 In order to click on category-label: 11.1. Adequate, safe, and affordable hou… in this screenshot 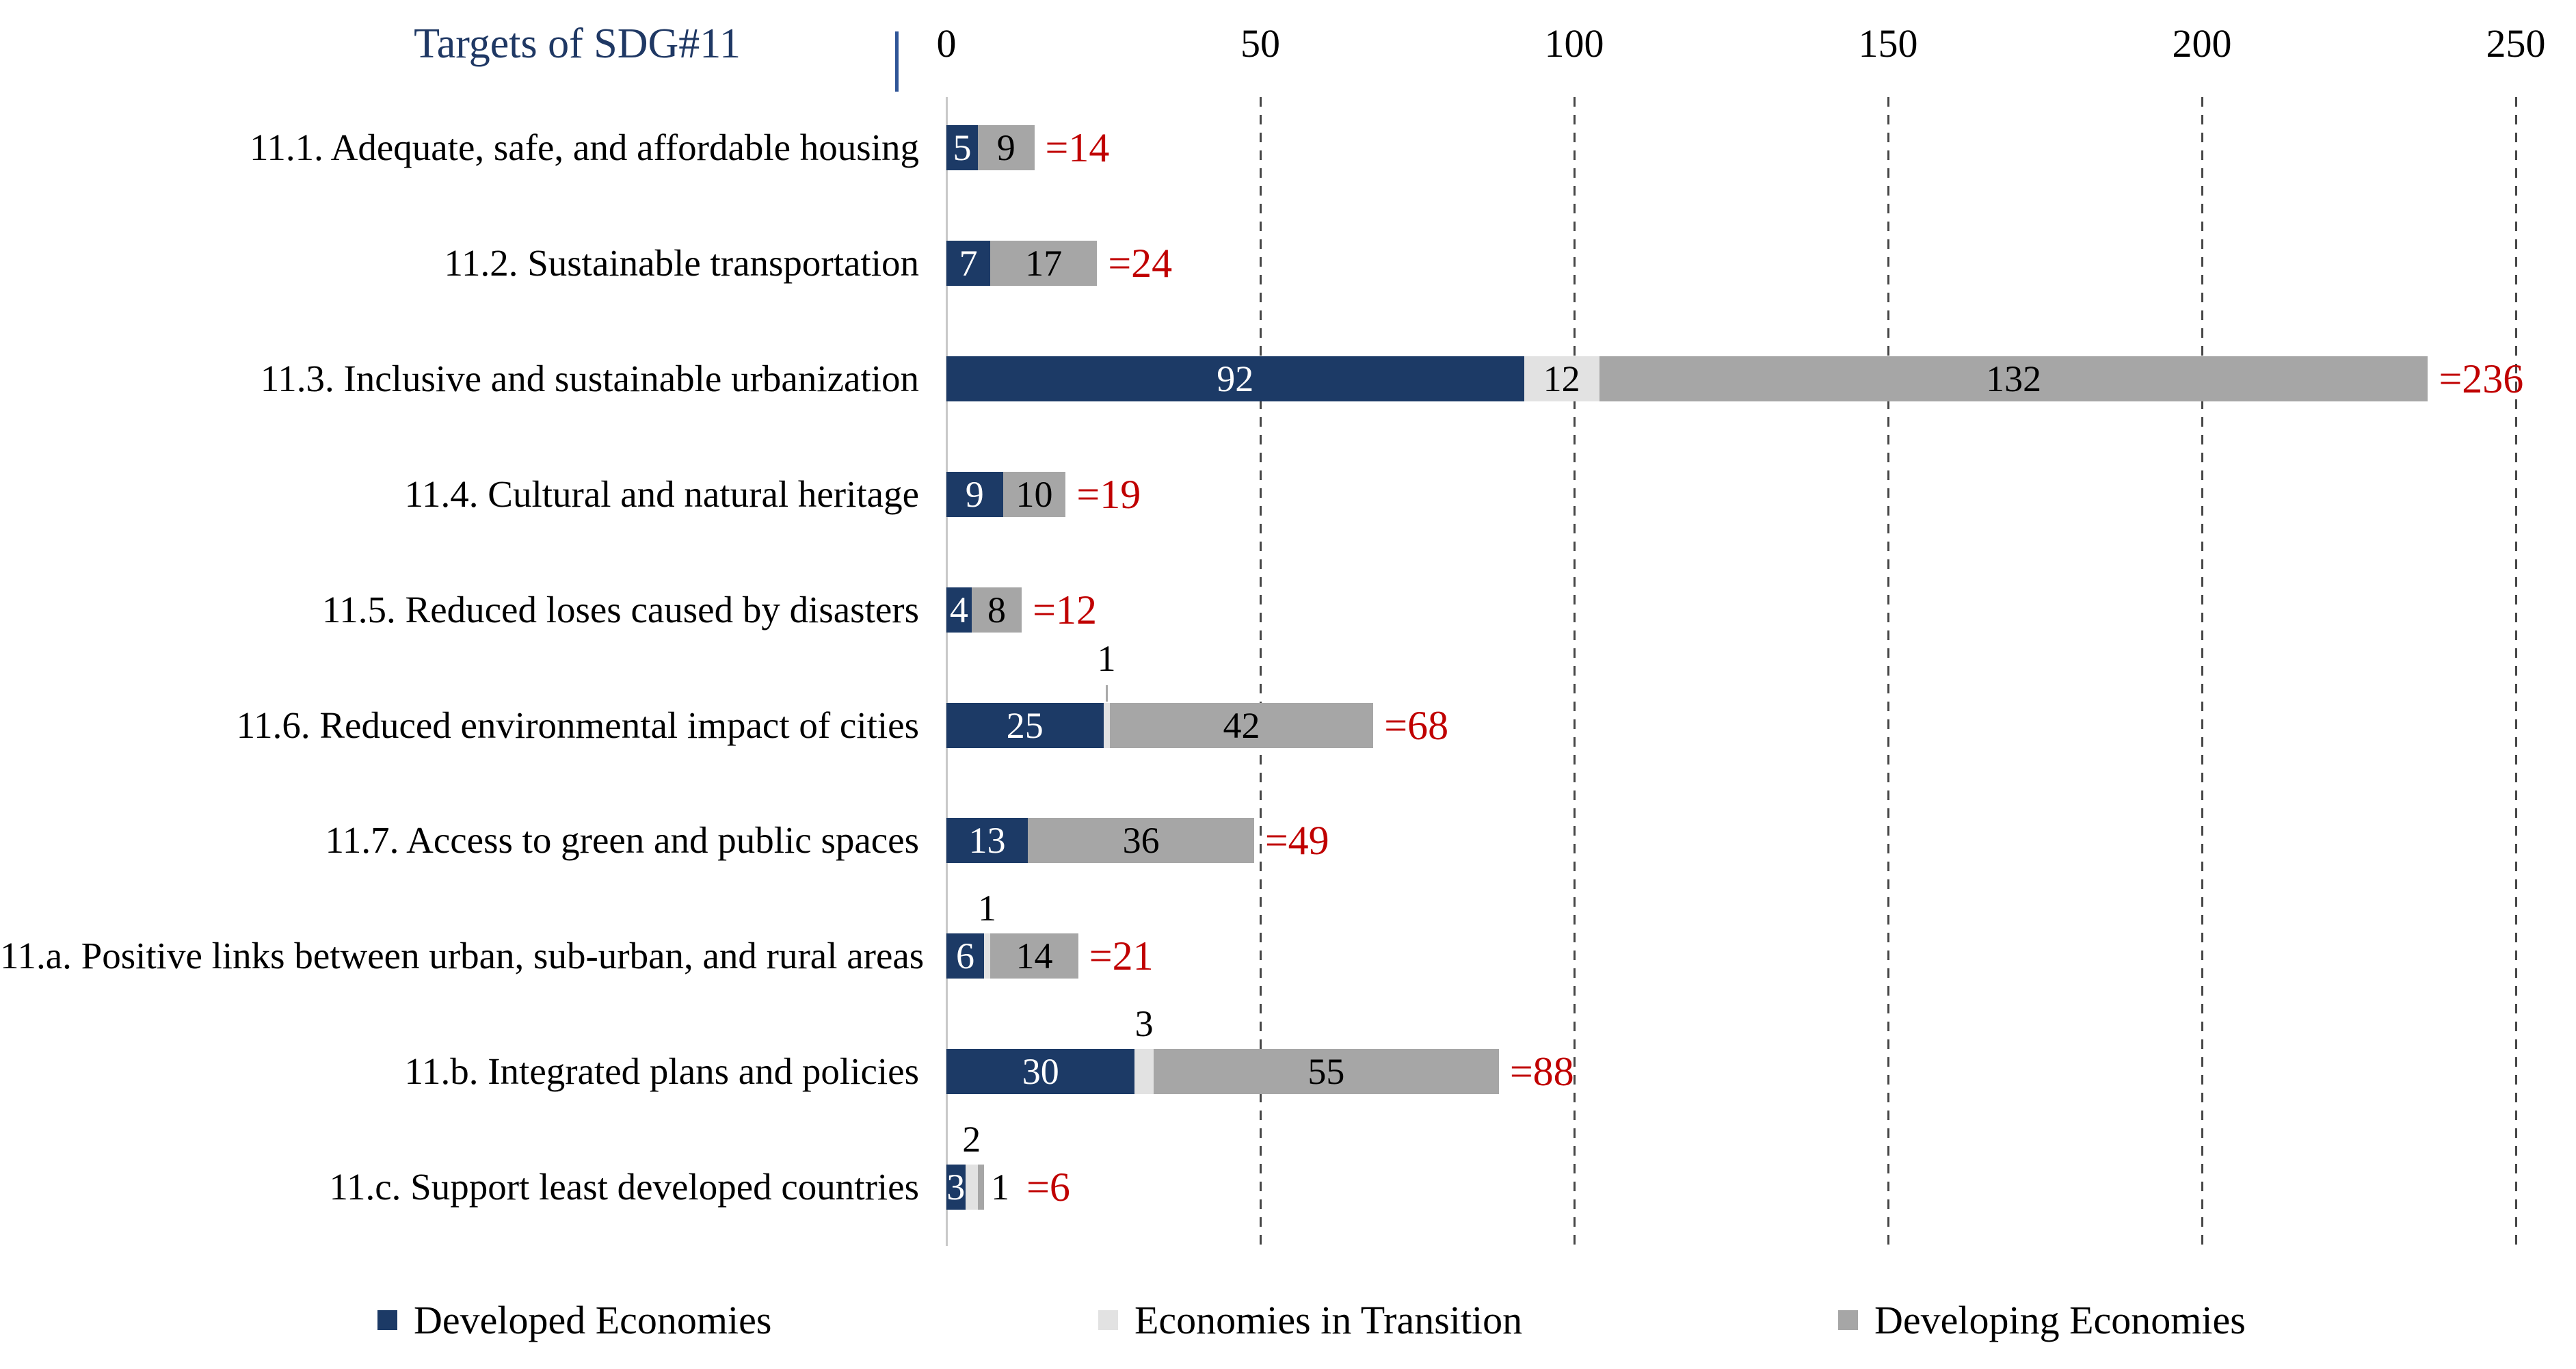, I will do `click(584, 147)`.